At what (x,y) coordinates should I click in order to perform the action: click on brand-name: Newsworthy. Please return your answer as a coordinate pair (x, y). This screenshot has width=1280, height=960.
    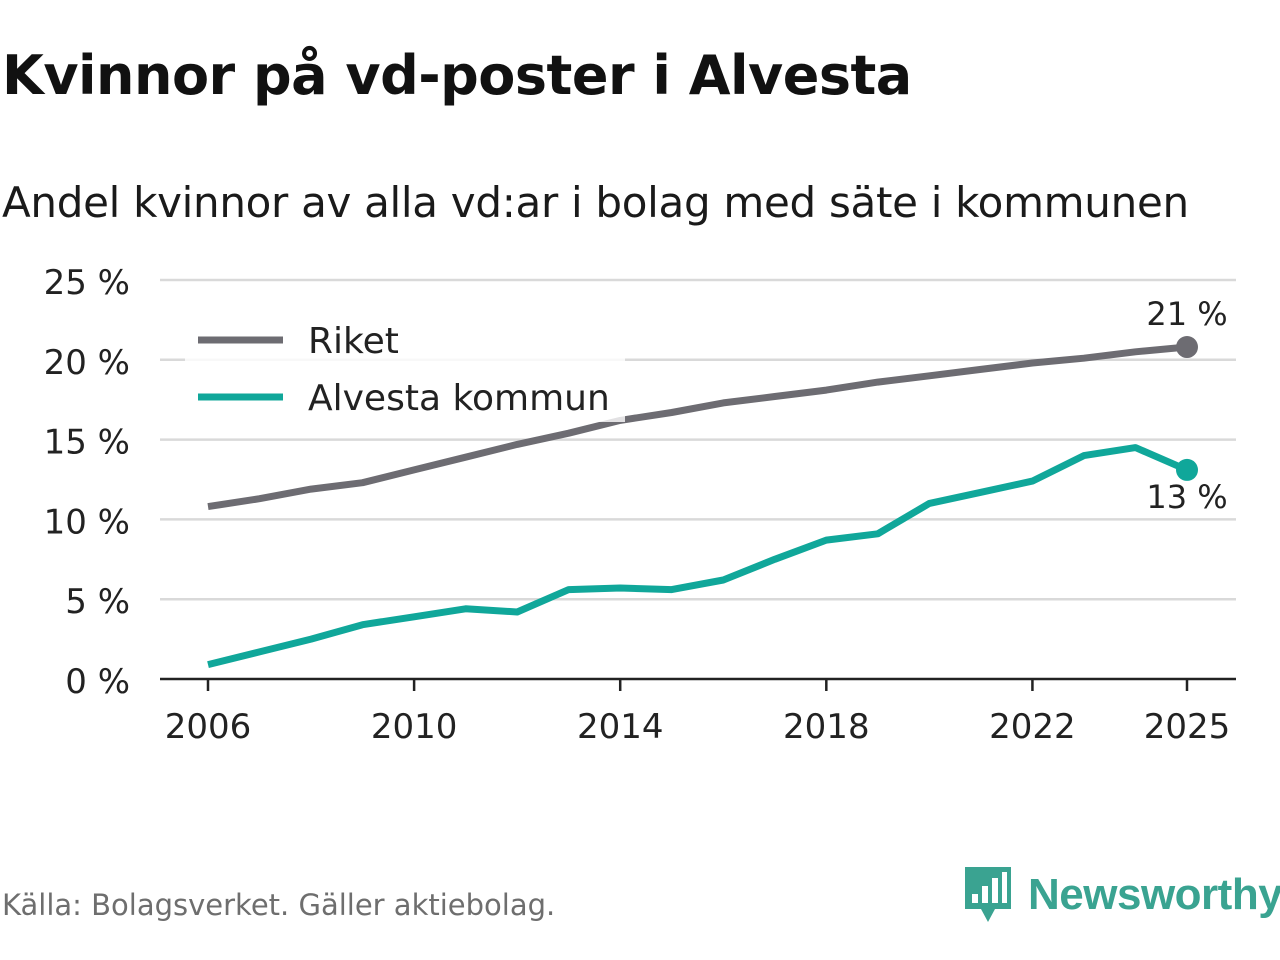
    Looking at the image, I should click on (1154, 894).